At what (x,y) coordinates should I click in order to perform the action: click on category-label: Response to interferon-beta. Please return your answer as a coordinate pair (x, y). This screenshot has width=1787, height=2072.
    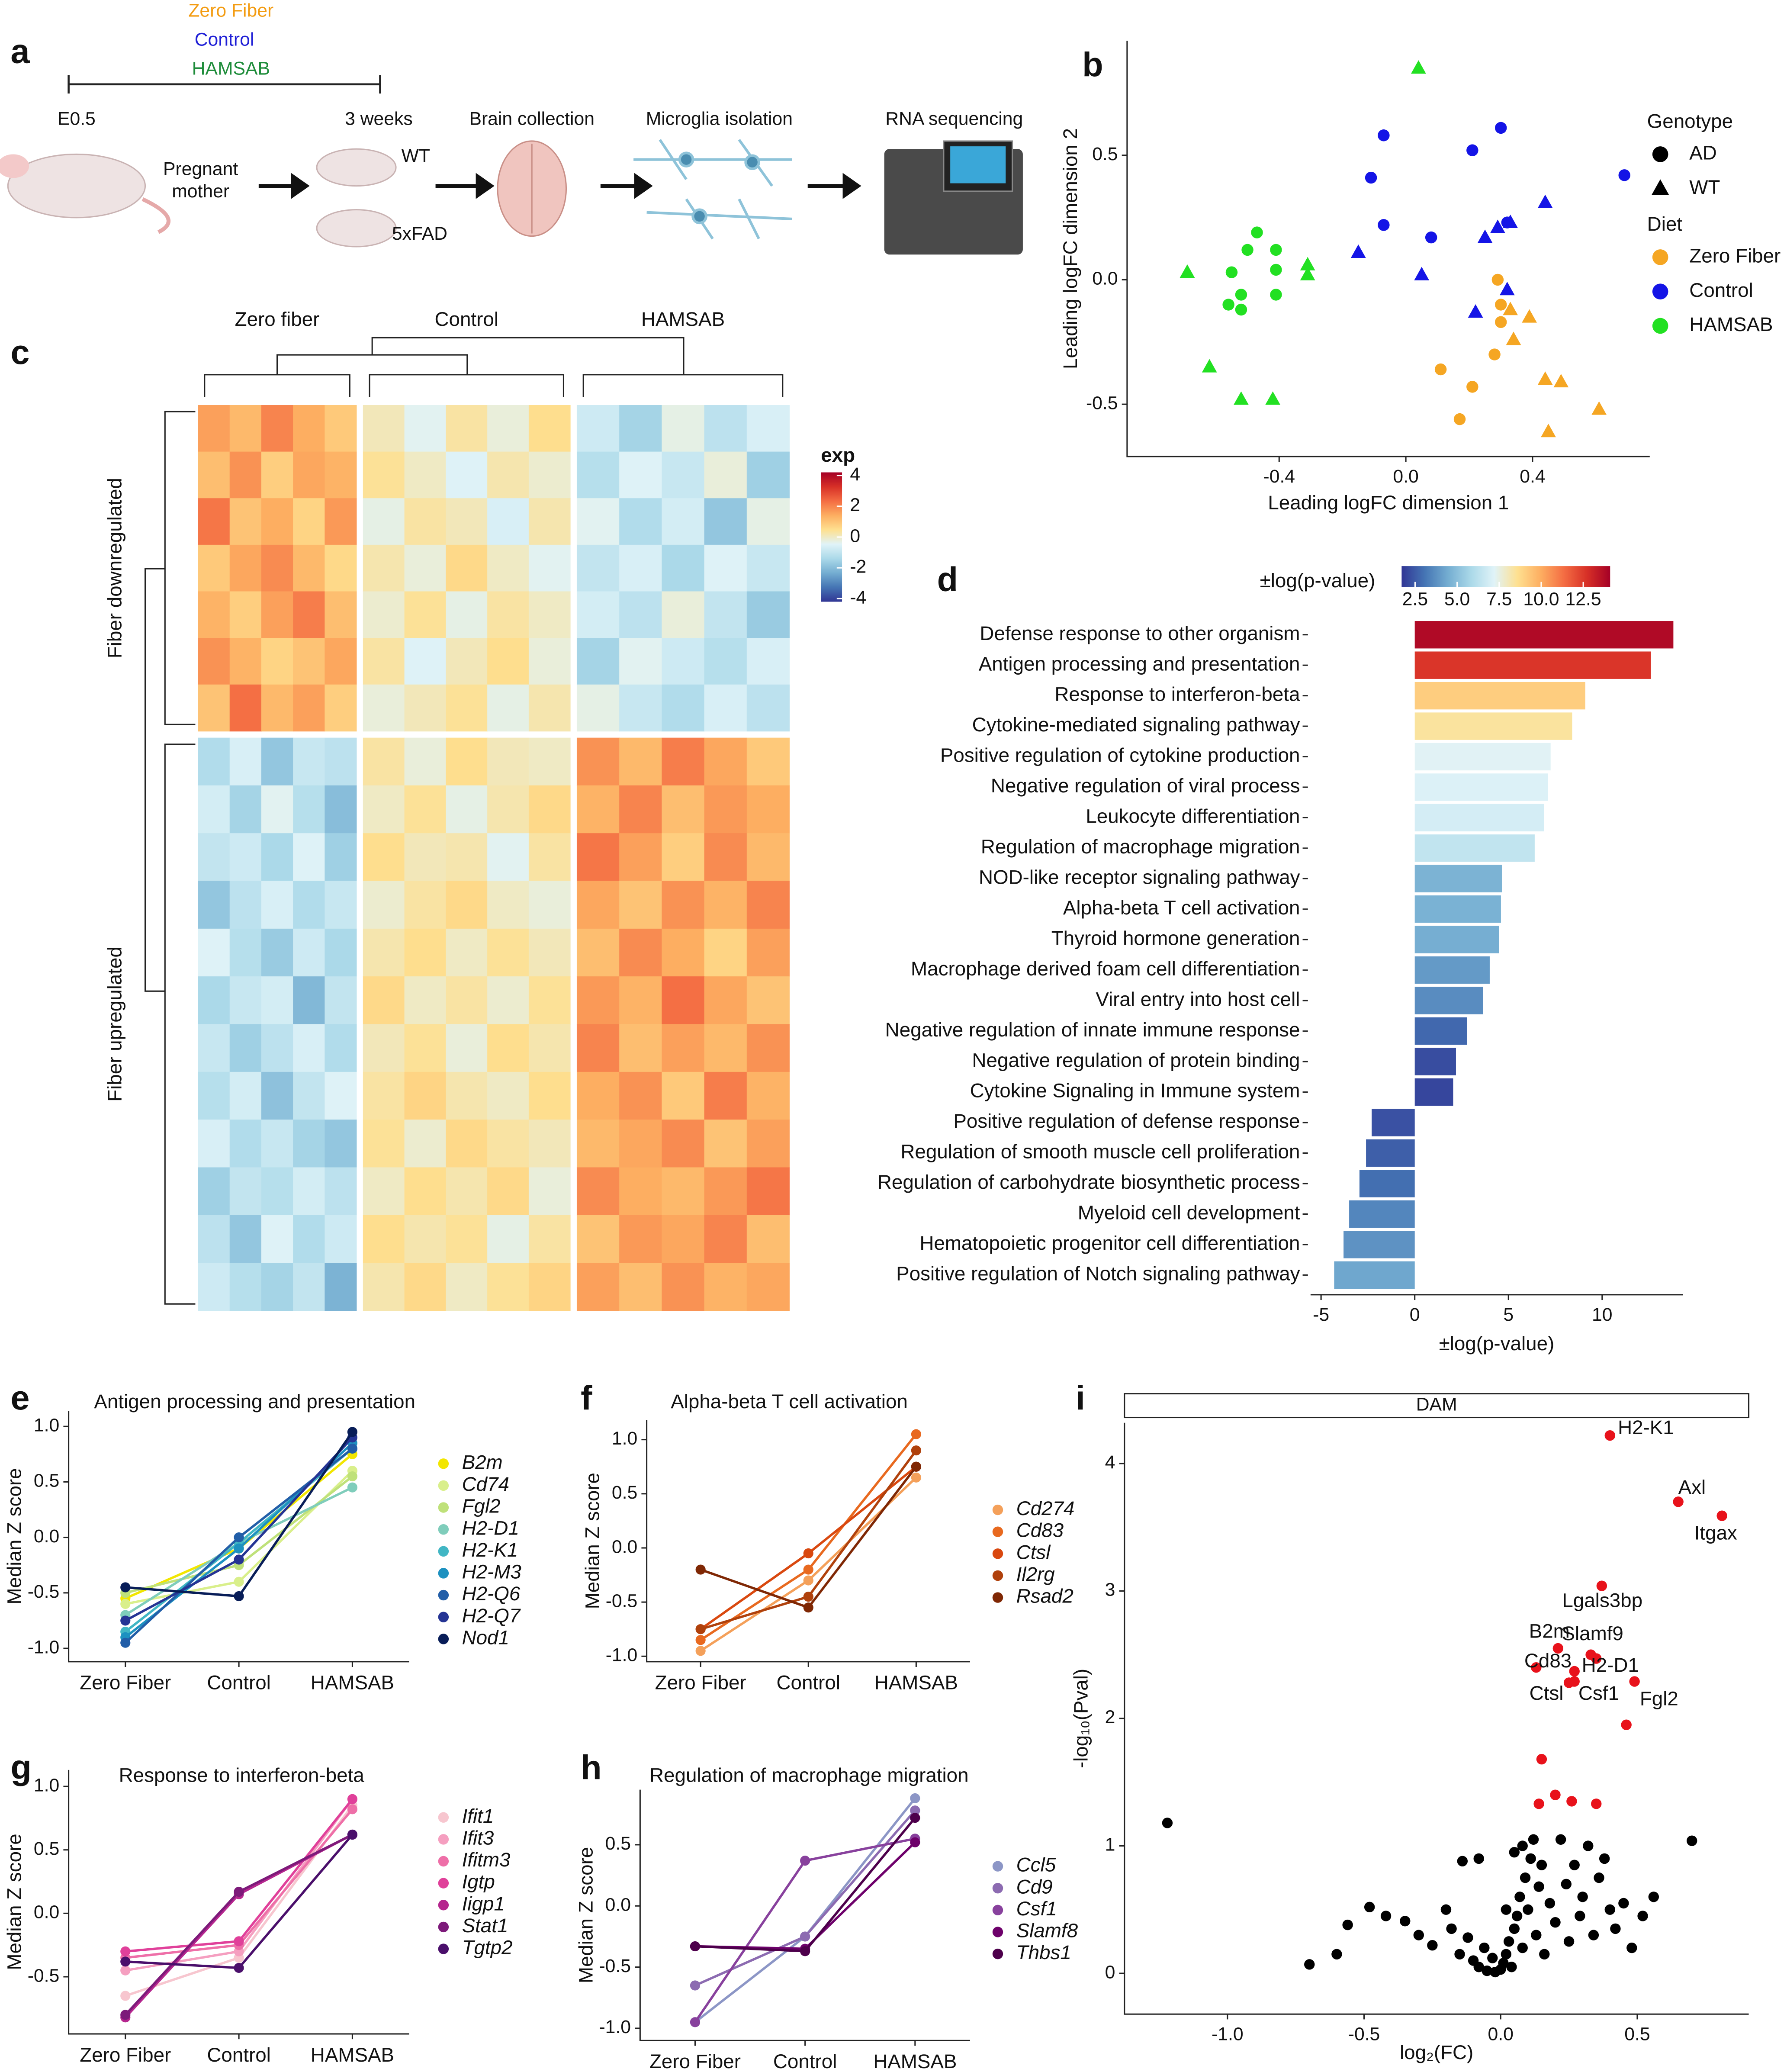
    Looking at the image, I should click on (1177, 694).